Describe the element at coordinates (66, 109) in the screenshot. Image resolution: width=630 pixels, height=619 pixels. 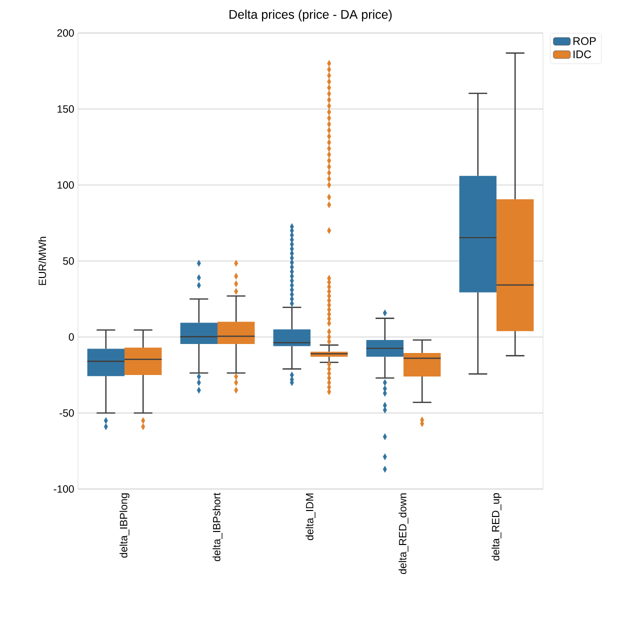
I see `y-tick-label: 150` at that location.